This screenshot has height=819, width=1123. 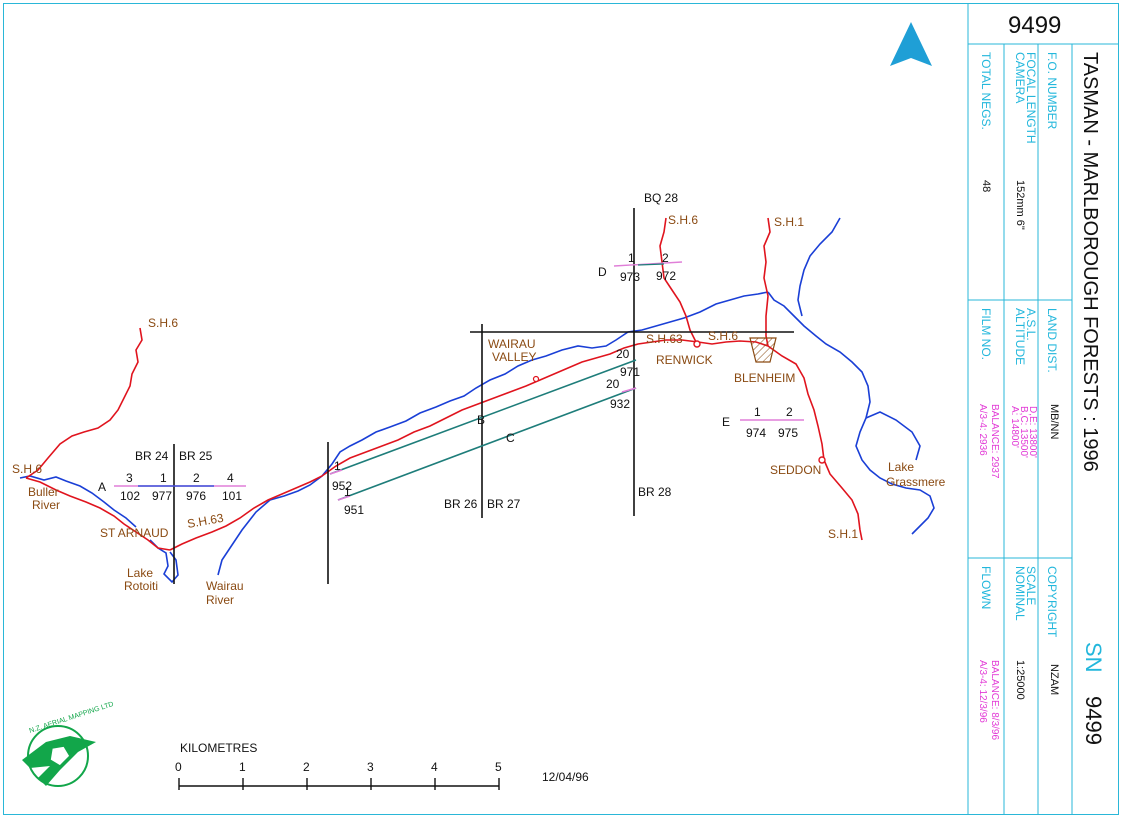 What do you see at coordinates (819, 267) in the screenshot?
I see `awatere-river` at bounding box center [819, 267].